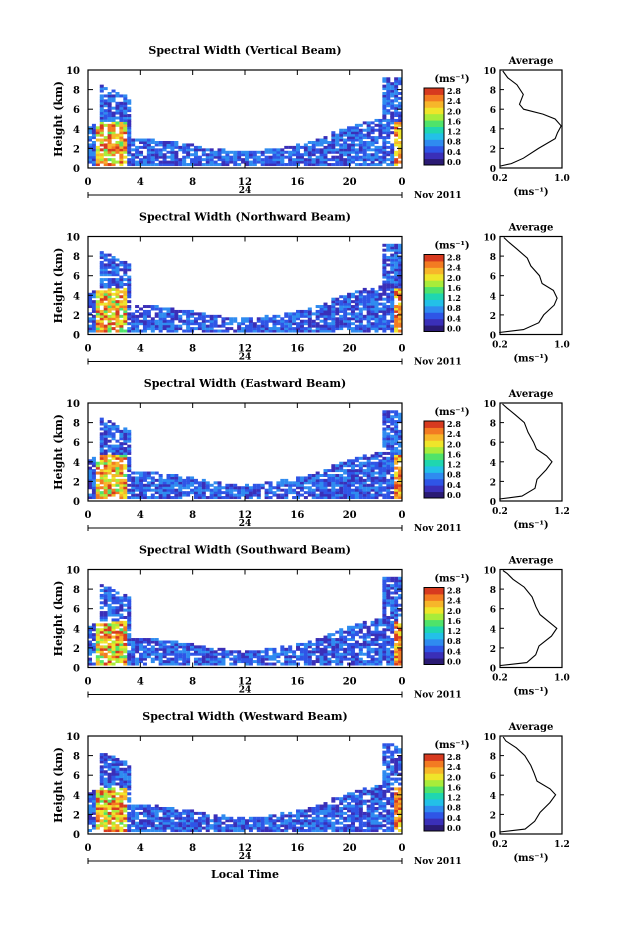  I want to click on date-label: Nov 2011, so click(438, 529).